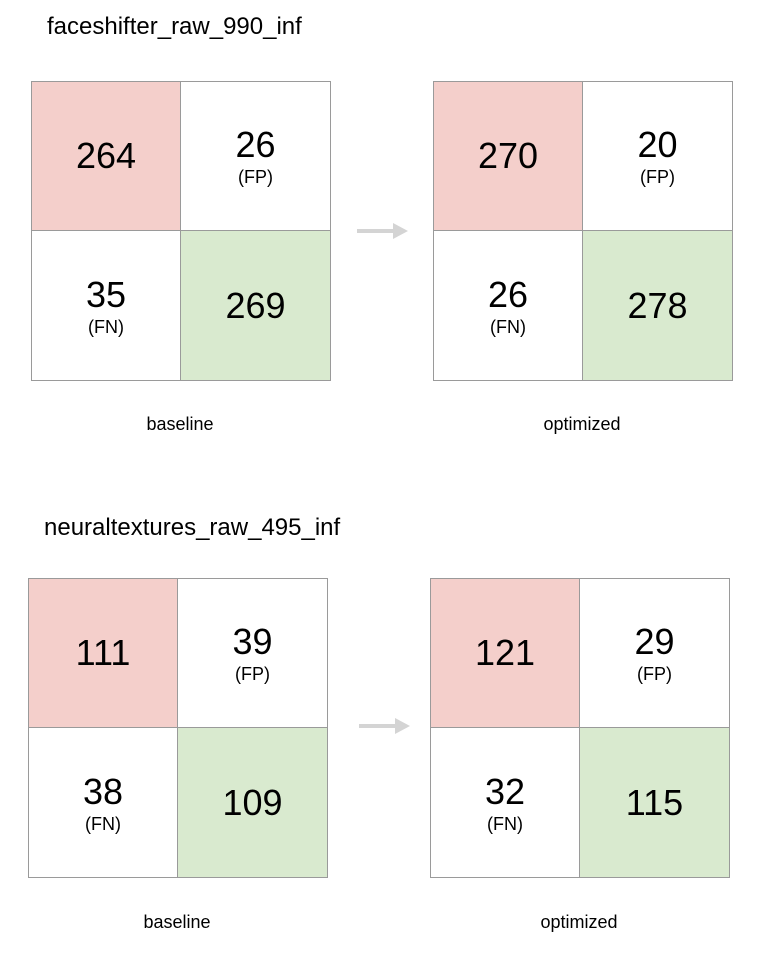 Image resolution: width=758 pixels, height=956 pixels. What do you see at coordinates (505, 791) in the screenshot?
I see `cell-value: 32` at bounding box center [505, 791].